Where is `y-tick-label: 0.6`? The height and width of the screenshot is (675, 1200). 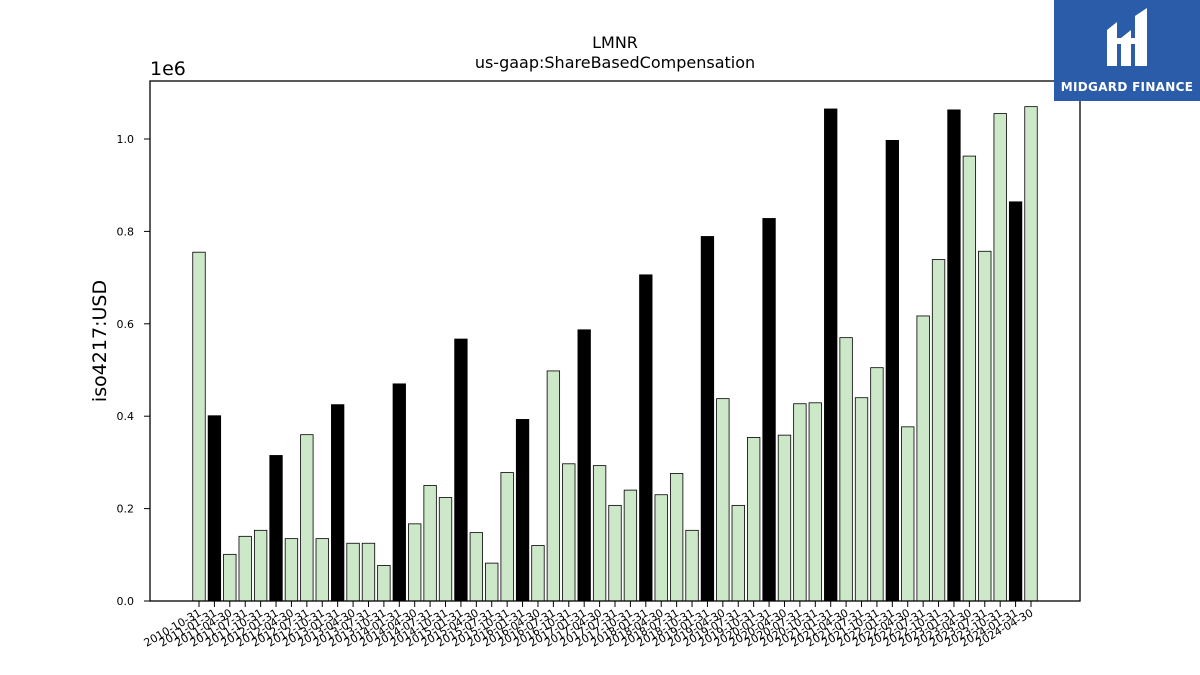 y-tick-label: 0.6 is located at coordinates (126, 324).